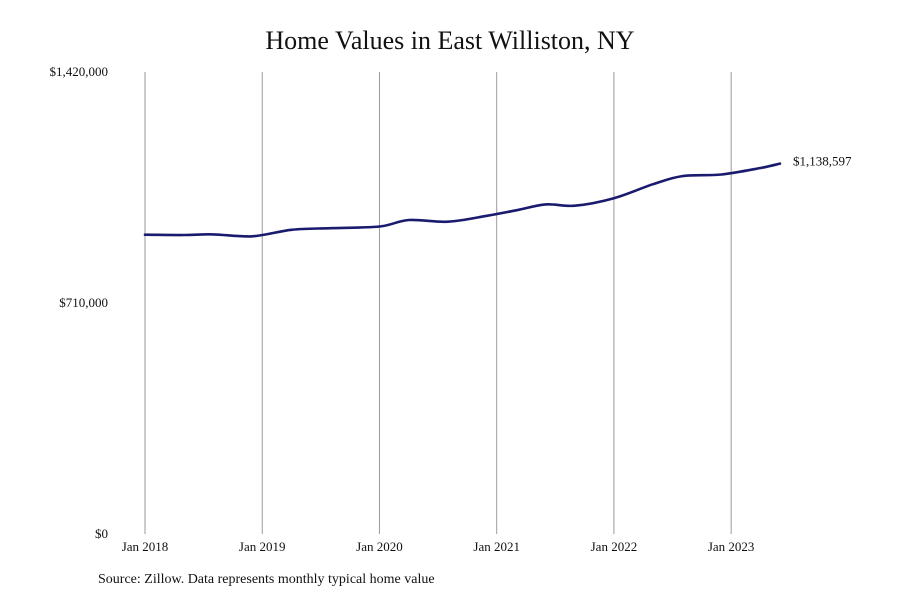  Describe the element at coordinates (731, 546) in the screenshot. I see `x-tick-label: Jan 2023` at that location.